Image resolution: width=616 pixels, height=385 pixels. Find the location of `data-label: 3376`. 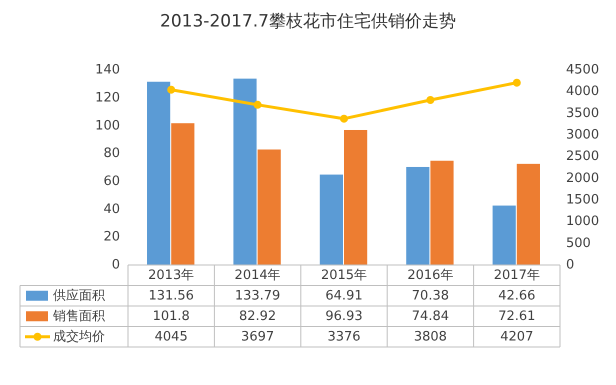

data-label: 3376 is located at coordinates (344, 336).